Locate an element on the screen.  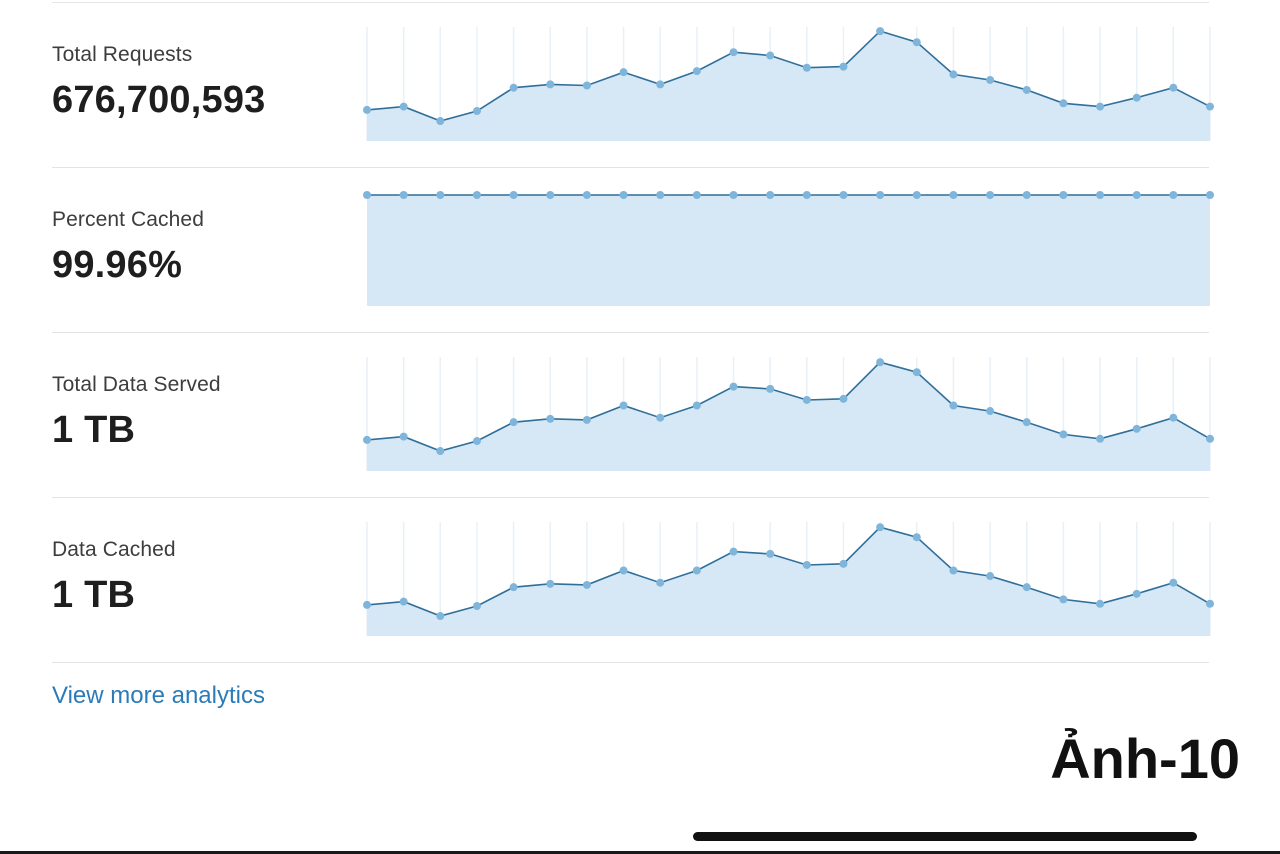
metric-value: 676,700,593 is located at coordinates (159, 100).